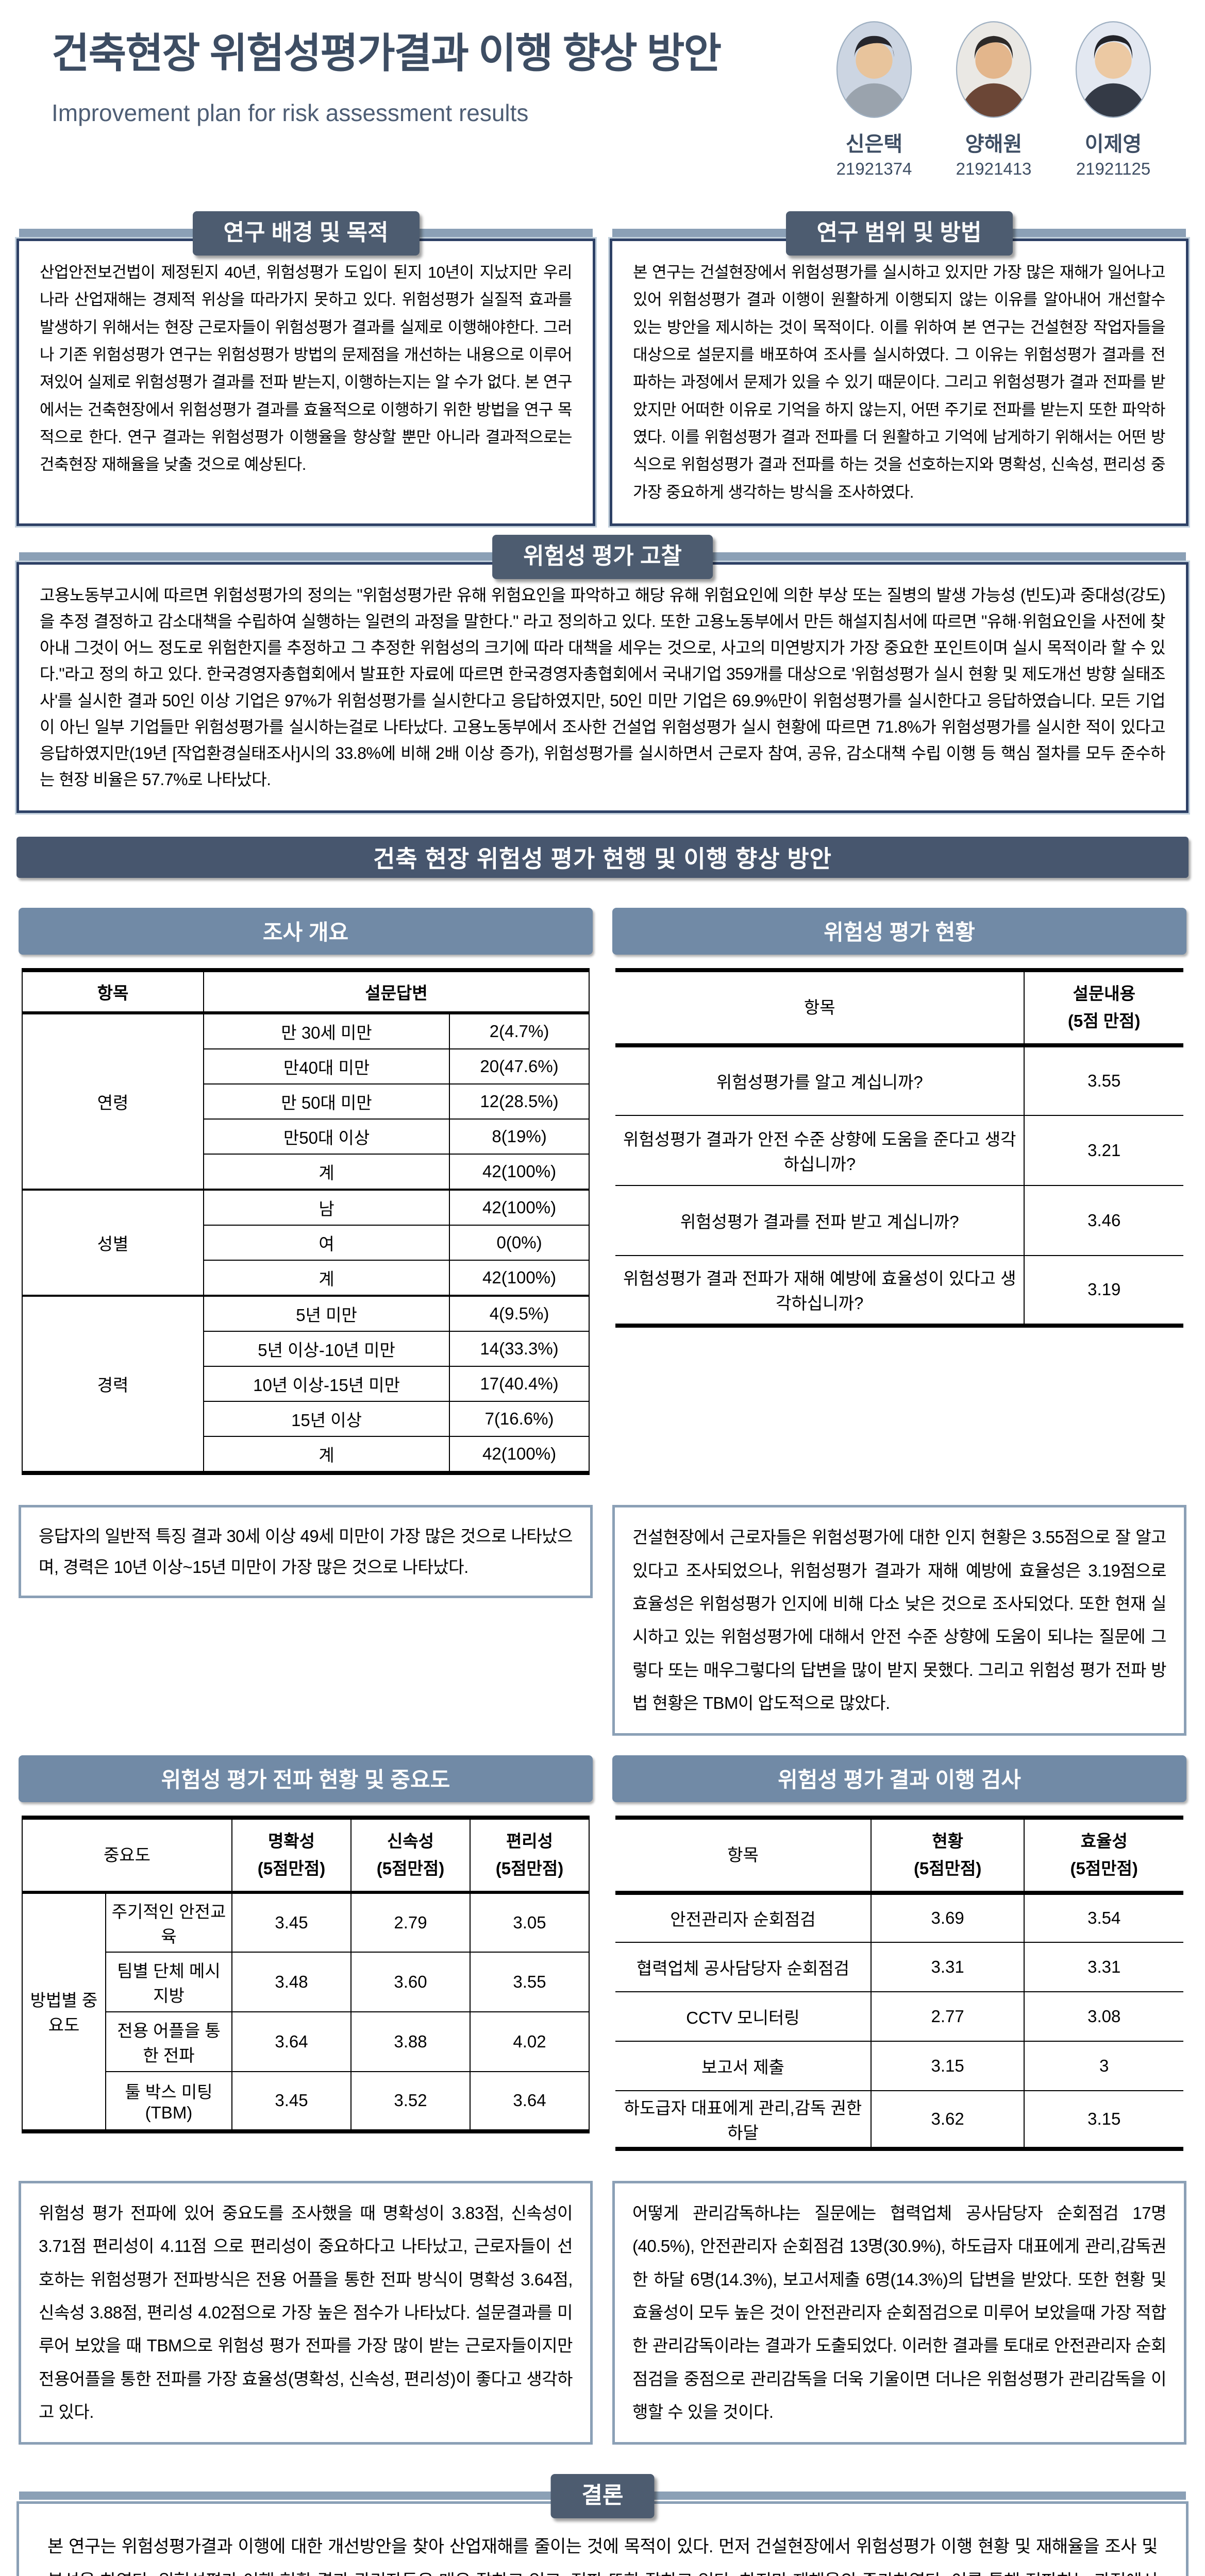 The width and height of the screenshot is (1205, 2576). What do you see at coordinates (396, 992) in the screenshot?
I see `survey-col-answer: 설문답변` at bounding box center [396, 992].